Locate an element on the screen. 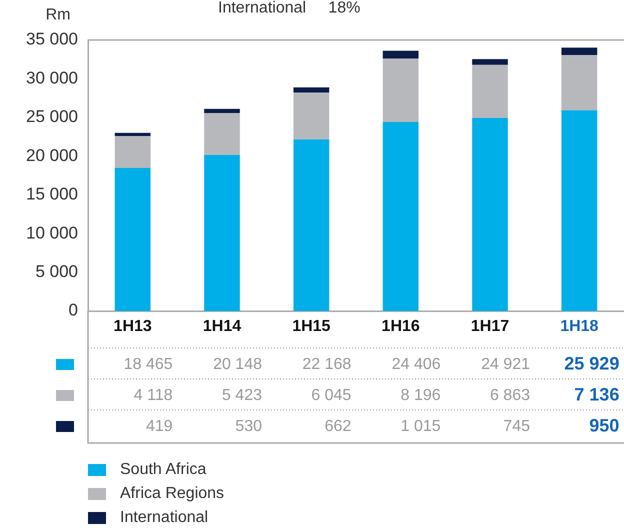 This screenshot has width=624, height=530. data-label: 662 is located at coordinates (338, 426).